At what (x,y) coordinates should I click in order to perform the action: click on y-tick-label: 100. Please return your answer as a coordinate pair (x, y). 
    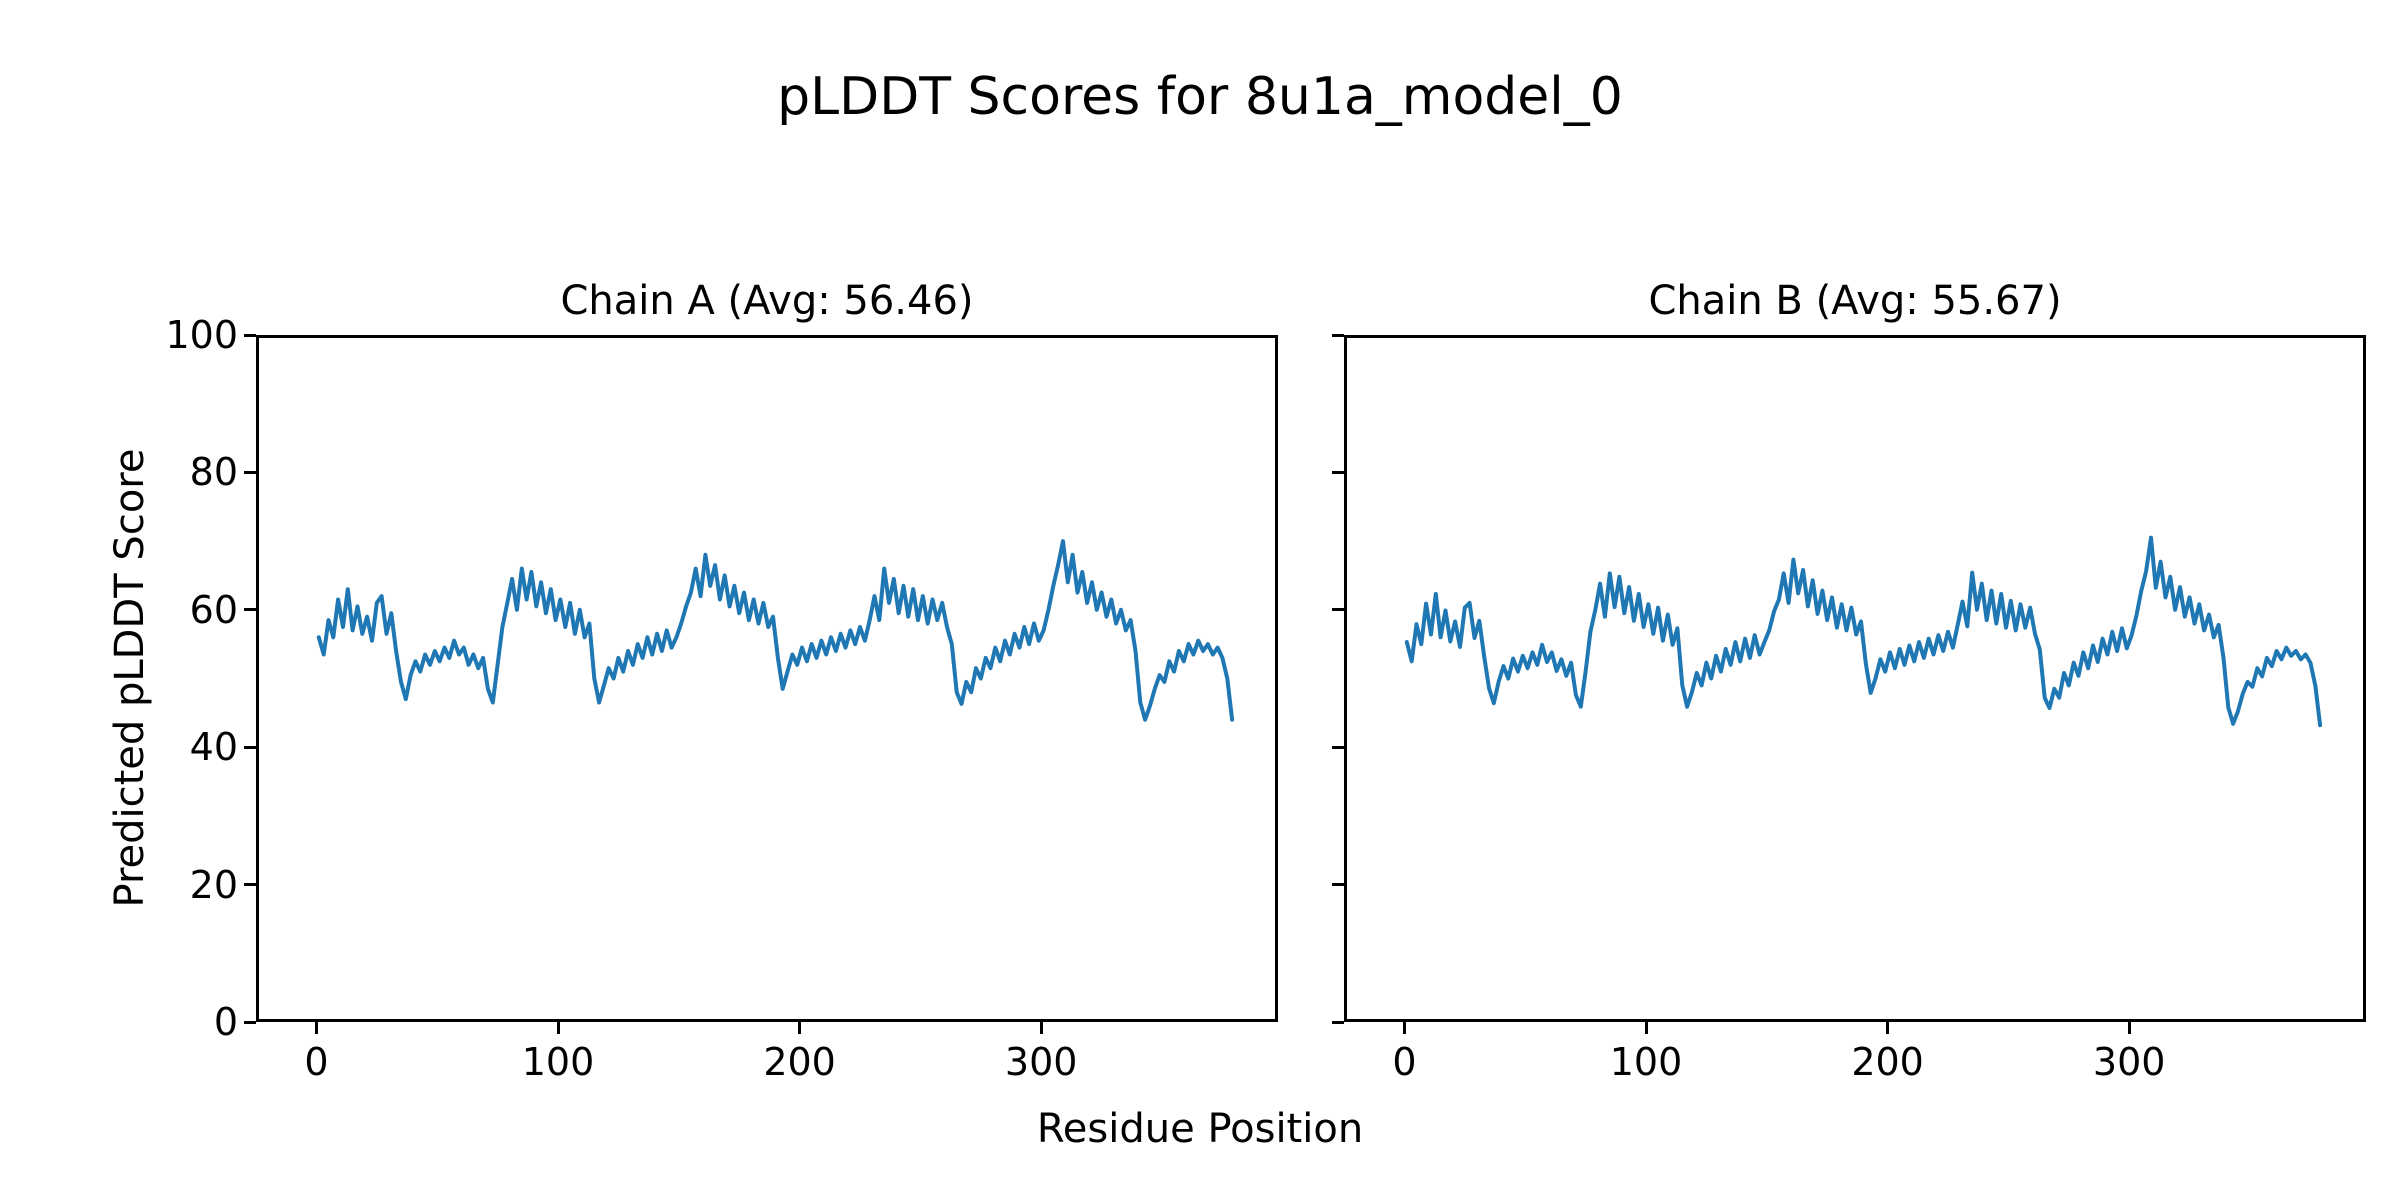
    Looking at the image, I should click on (201, 335).